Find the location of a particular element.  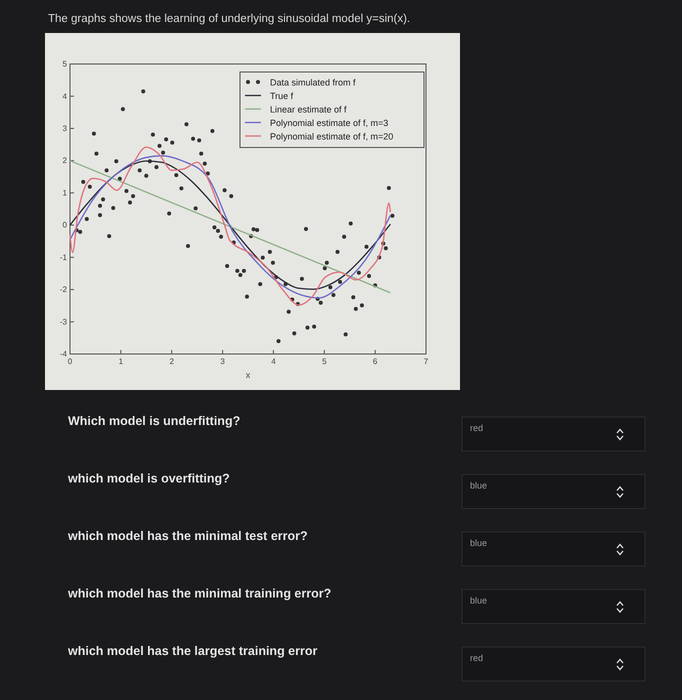

x-tick-label: 6 is located at coordinates (375, 361).